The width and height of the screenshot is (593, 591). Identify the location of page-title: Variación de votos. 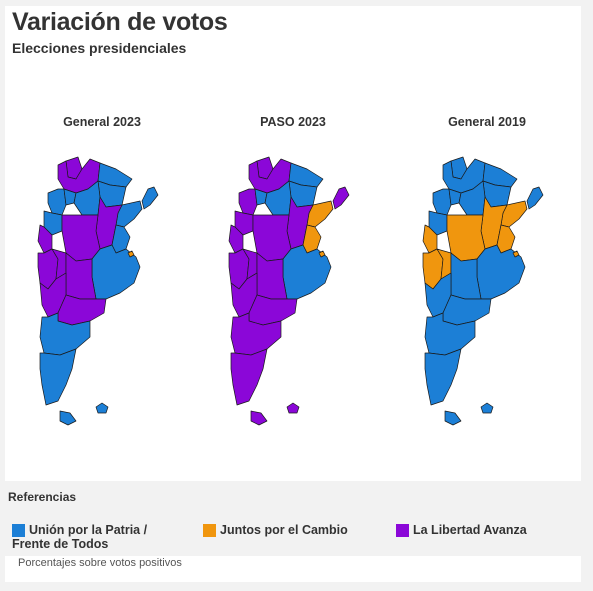
(120, 22).